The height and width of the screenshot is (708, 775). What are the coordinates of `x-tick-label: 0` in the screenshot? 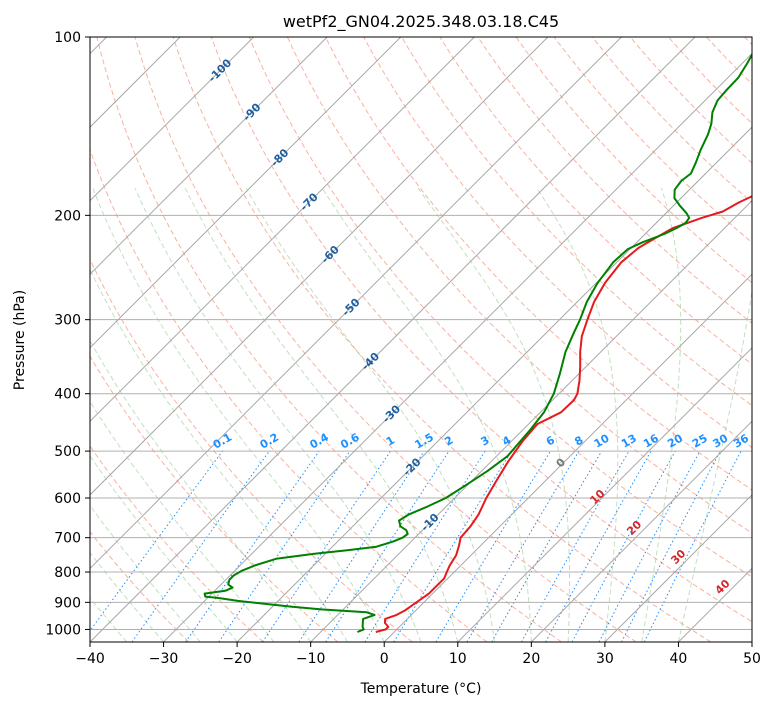 It's located at (384, 659).